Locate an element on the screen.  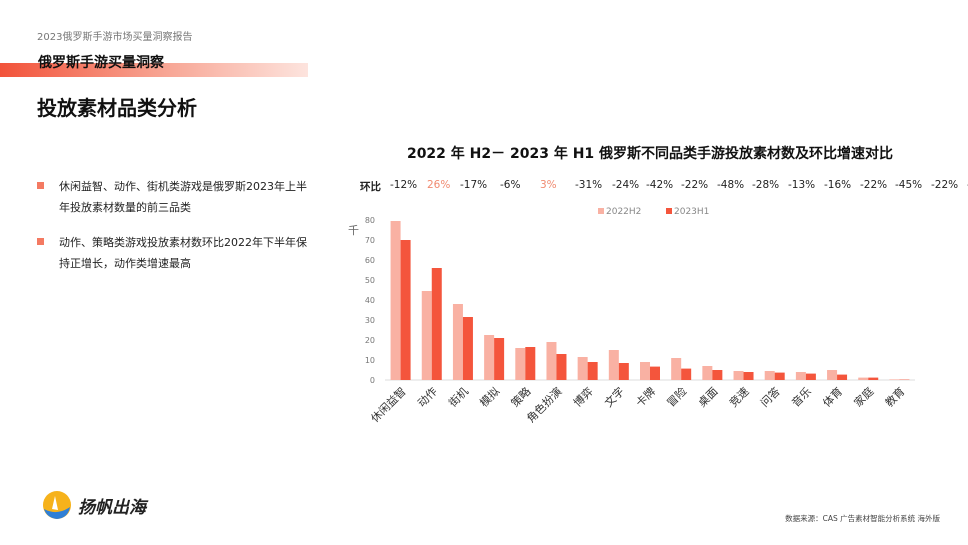
y-tick-label: 70 is located at coordinates (370, 240).